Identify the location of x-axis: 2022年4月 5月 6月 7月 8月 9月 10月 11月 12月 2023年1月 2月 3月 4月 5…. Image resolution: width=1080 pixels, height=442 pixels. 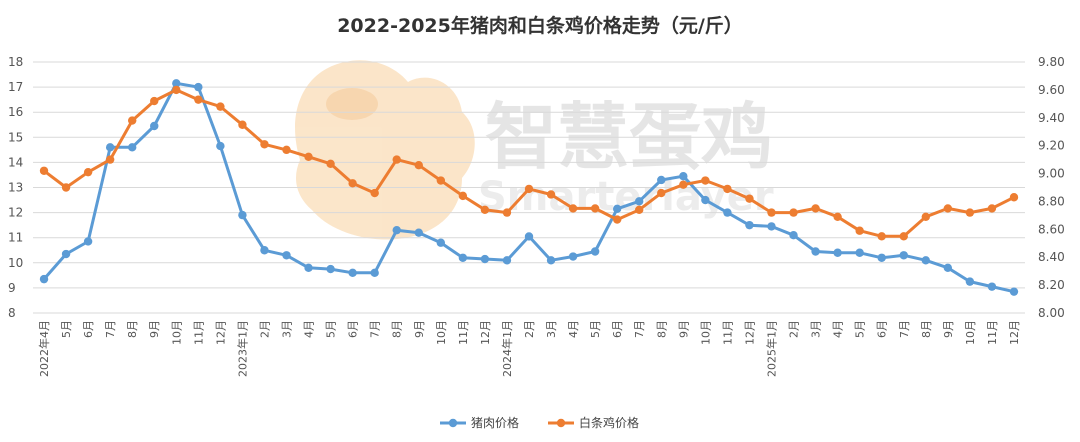
(529, 348).